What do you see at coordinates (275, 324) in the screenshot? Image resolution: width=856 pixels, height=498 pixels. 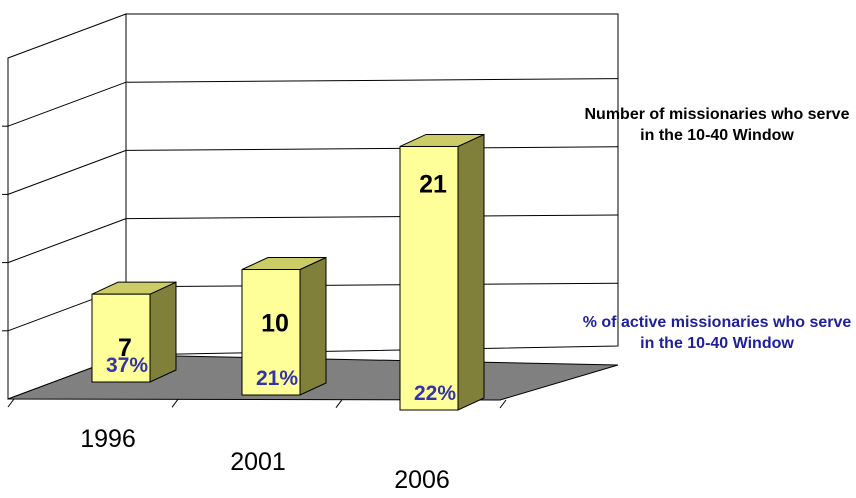 I see `data-label-count-2001: 10` at bounding box center [275, 324].